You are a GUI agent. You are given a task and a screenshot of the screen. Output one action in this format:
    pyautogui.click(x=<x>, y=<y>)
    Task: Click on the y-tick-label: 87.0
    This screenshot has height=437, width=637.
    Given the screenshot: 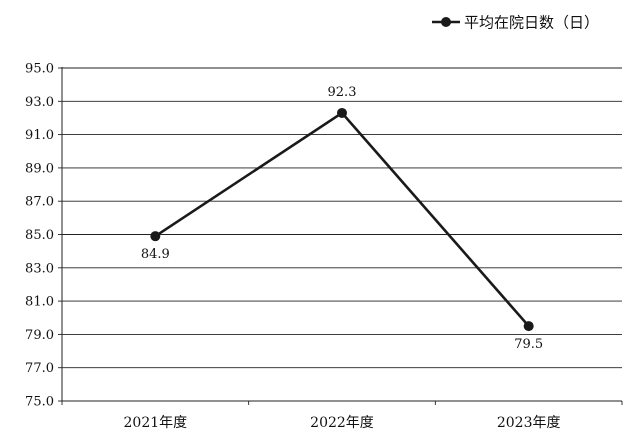 What is the action you would take?
    pyautogui.click(x=39, y=202)
    